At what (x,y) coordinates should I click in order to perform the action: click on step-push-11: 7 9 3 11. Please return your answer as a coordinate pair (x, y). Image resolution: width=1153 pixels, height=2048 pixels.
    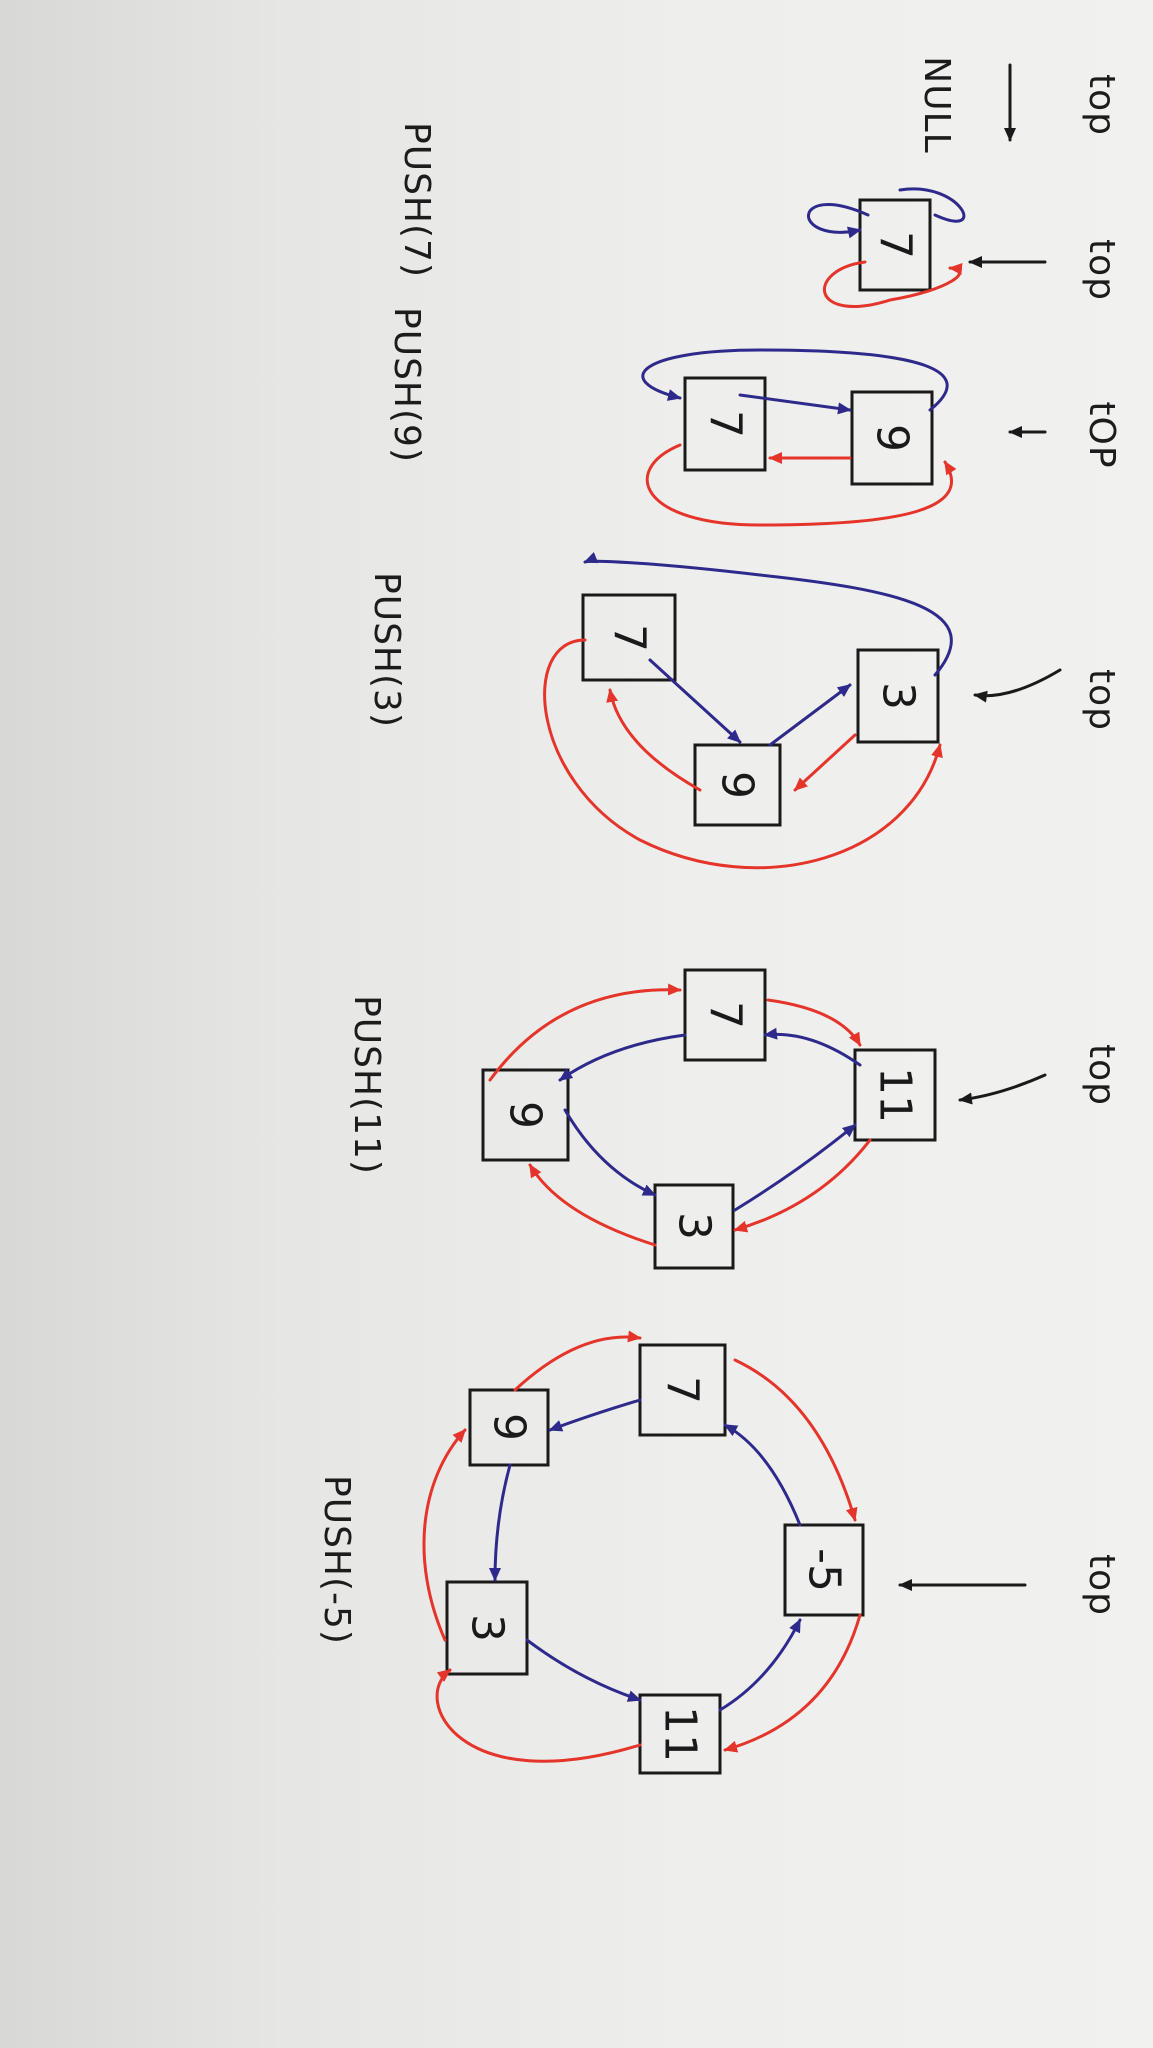
    Looking at the image, I should click on (709, 1119).